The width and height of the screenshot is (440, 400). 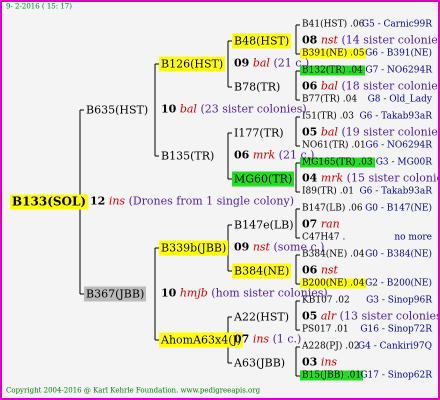 What do you see at coordinates (329, 162) in the screenshot?
I see `leaf-name: MG165(TR)` at bounding box center [329, 162].